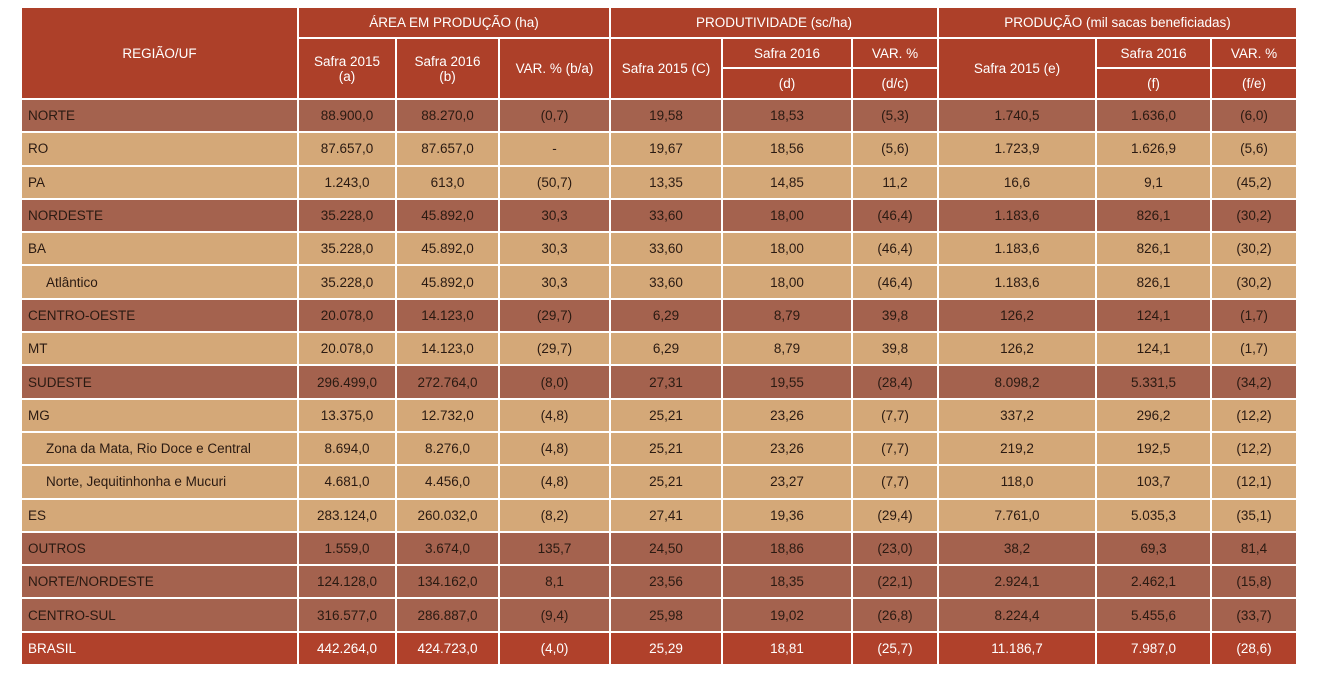 Image resolution: width=1318 pixels, height=673 pixels. Describe the element at coordinates (447, 615) in the screenshot. I see `table-cell: 286.887,0` at that location.